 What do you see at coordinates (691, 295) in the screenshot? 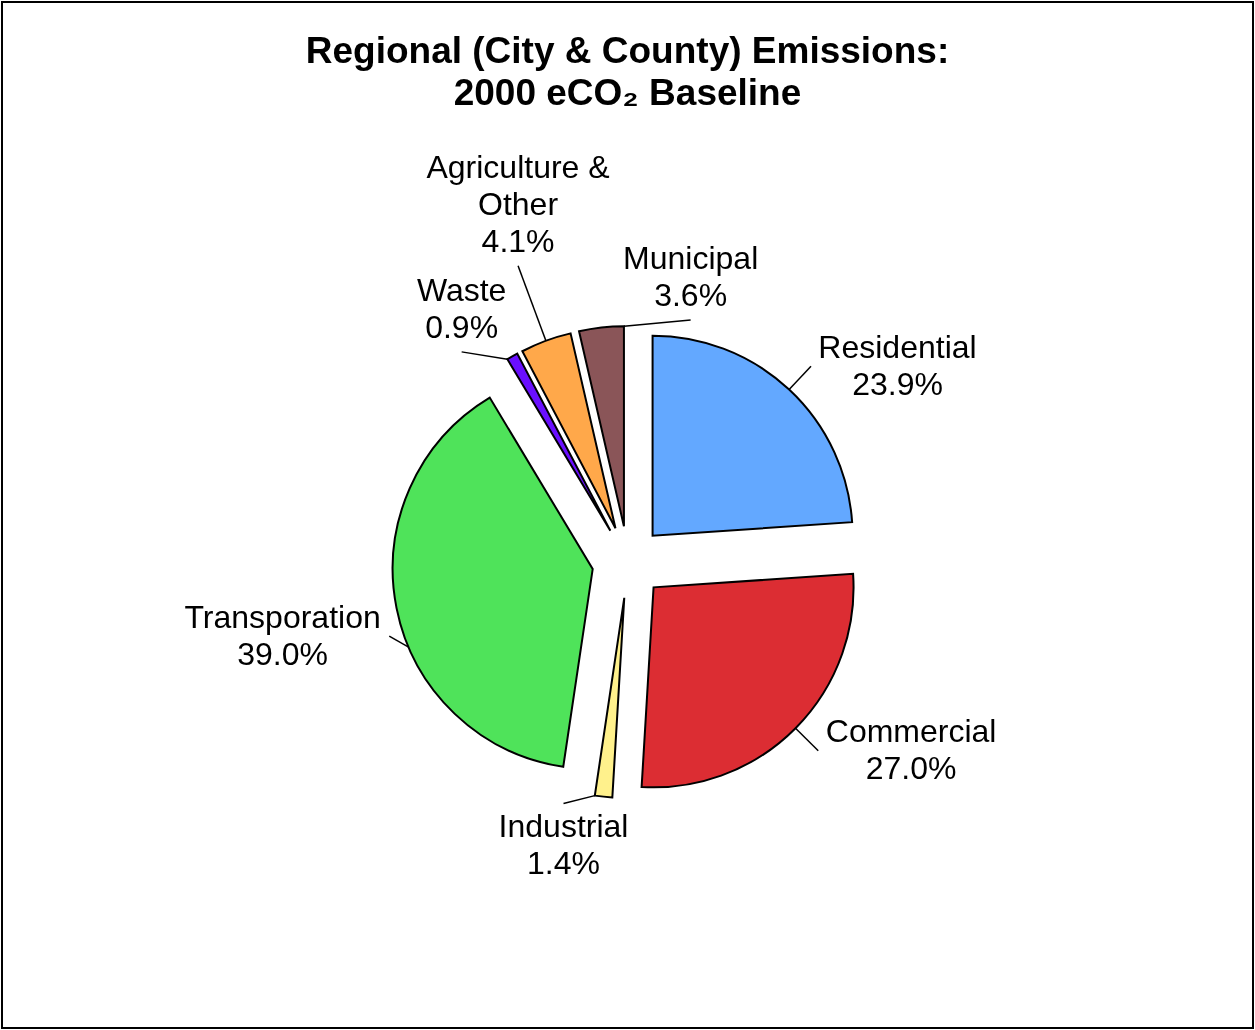
I see `data-label: 3.6%` at bounding box center [691, 295].